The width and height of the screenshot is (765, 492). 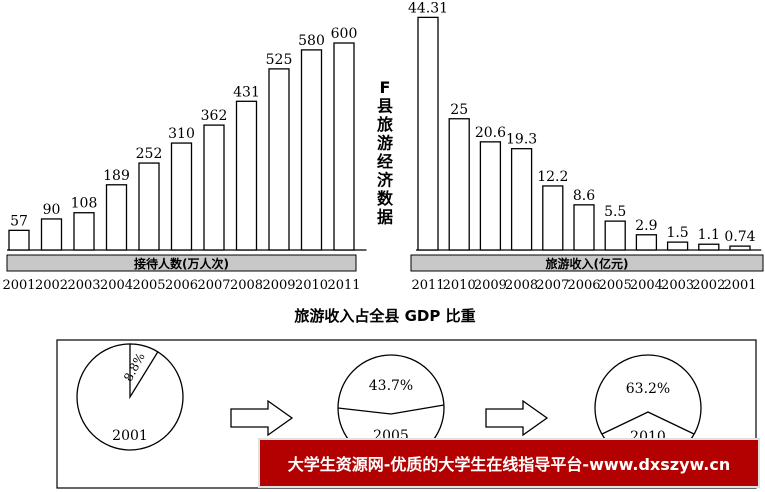 What do you see at coordinates (391, 386) in the screenshot?
I see `pie-slice-label: 43.7%` at bounding box center [391, 386].